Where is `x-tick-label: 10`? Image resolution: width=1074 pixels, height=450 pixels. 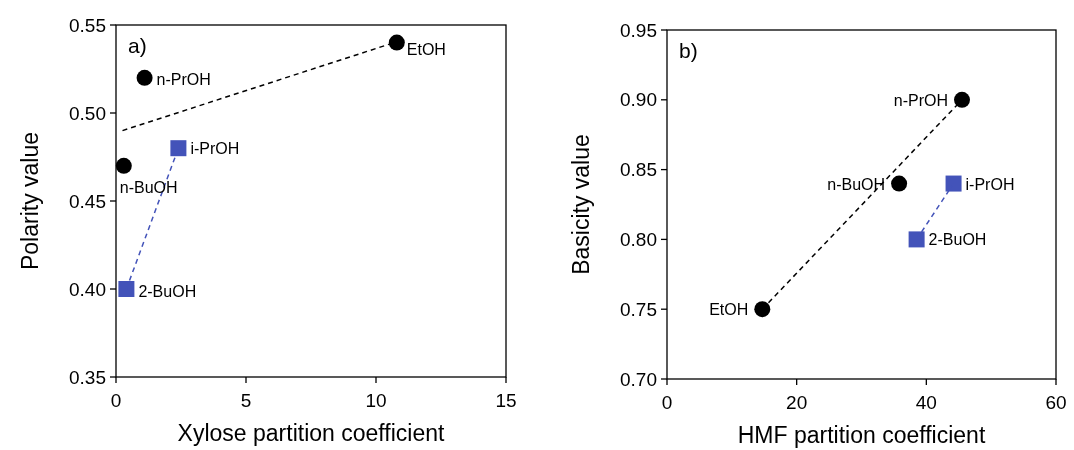
x-tick-label: 10 is located at coordinates (376, 400).